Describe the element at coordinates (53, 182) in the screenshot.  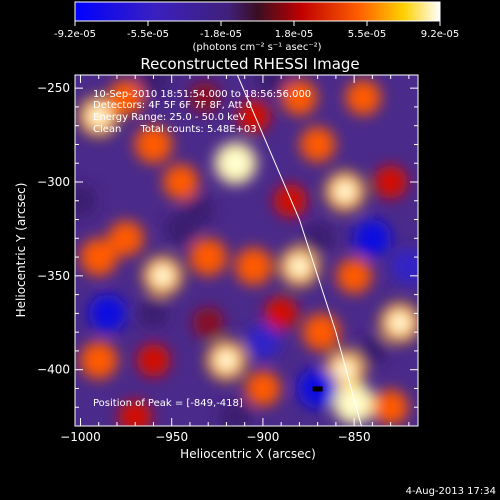
I see `y-tick-label: −300` at that location.